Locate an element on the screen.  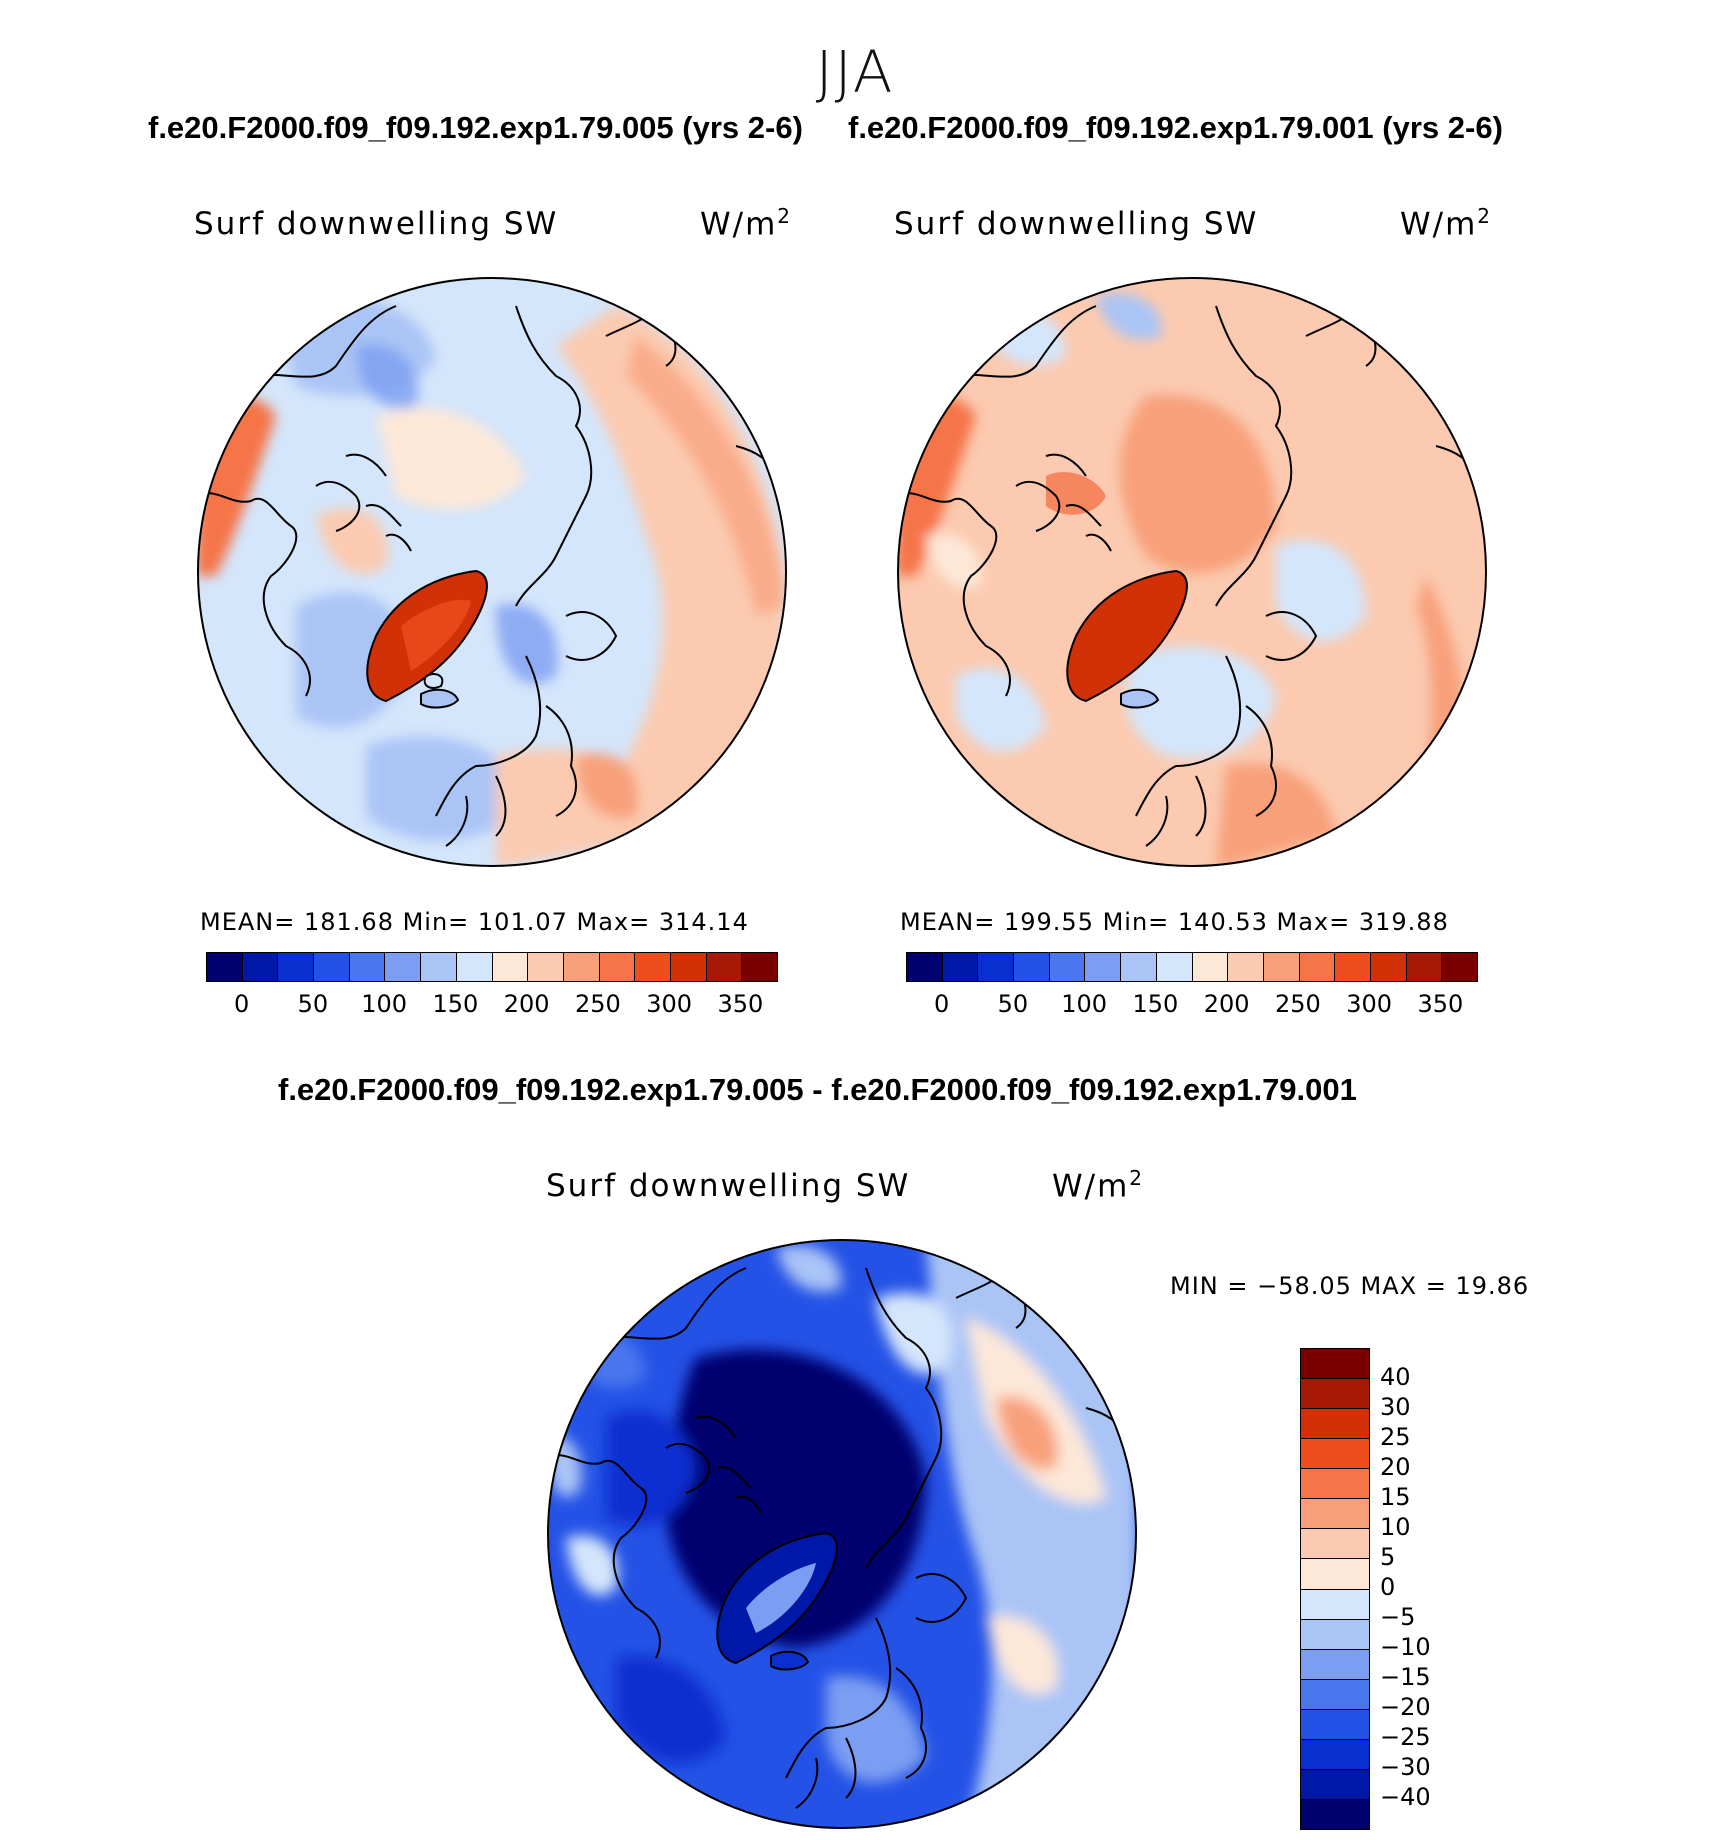
left-polar-map is located at coordinates (492, 572).